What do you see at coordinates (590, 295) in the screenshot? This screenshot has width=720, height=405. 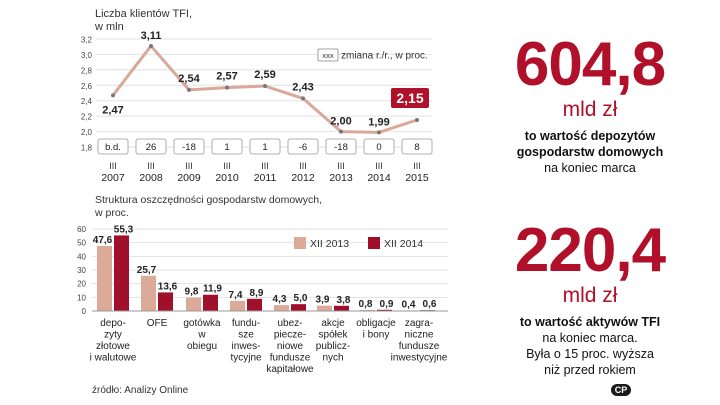 I see `tfi-assets-unit: mld zł` at bounding box center [590, 295].